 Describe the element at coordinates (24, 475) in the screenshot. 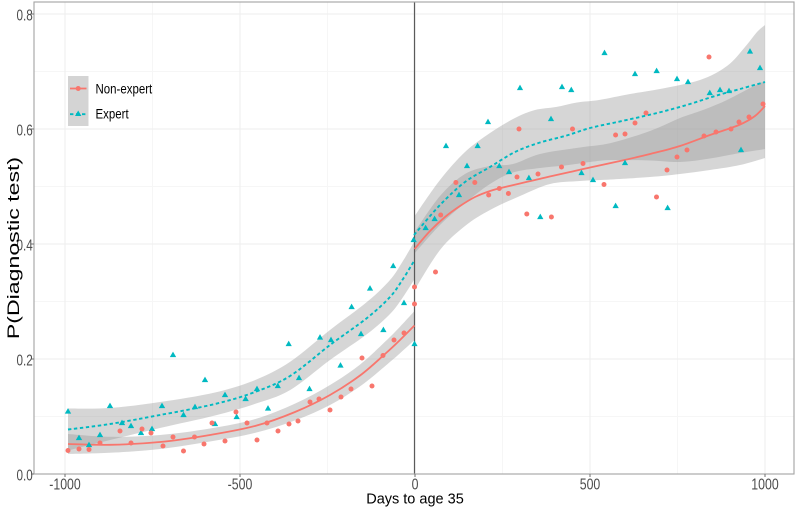

I see `svg-text: 0.0` at that location.